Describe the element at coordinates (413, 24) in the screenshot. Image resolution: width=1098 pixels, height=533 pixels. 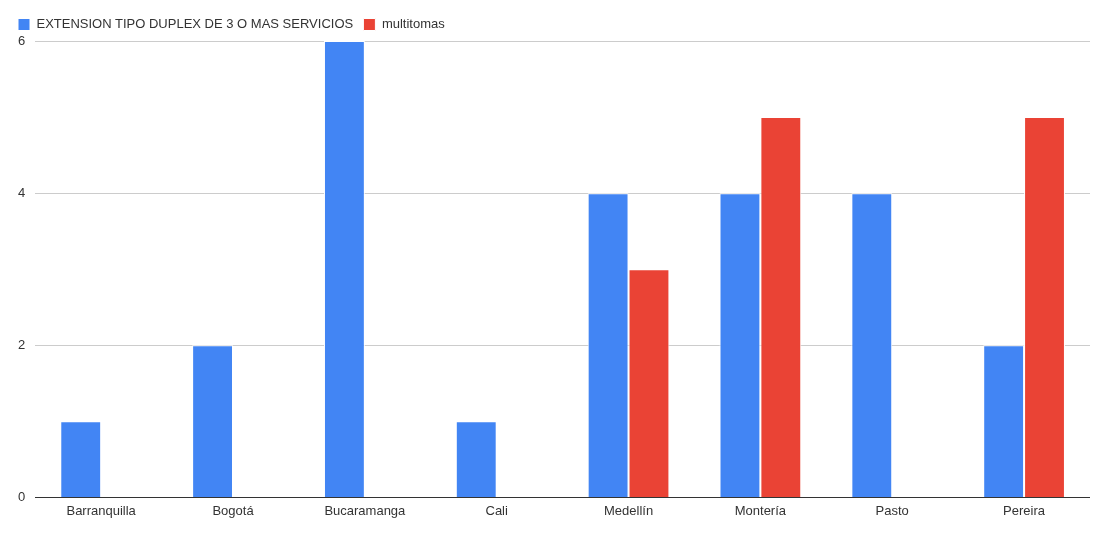
I see `legend-label: multitomas` at that location.